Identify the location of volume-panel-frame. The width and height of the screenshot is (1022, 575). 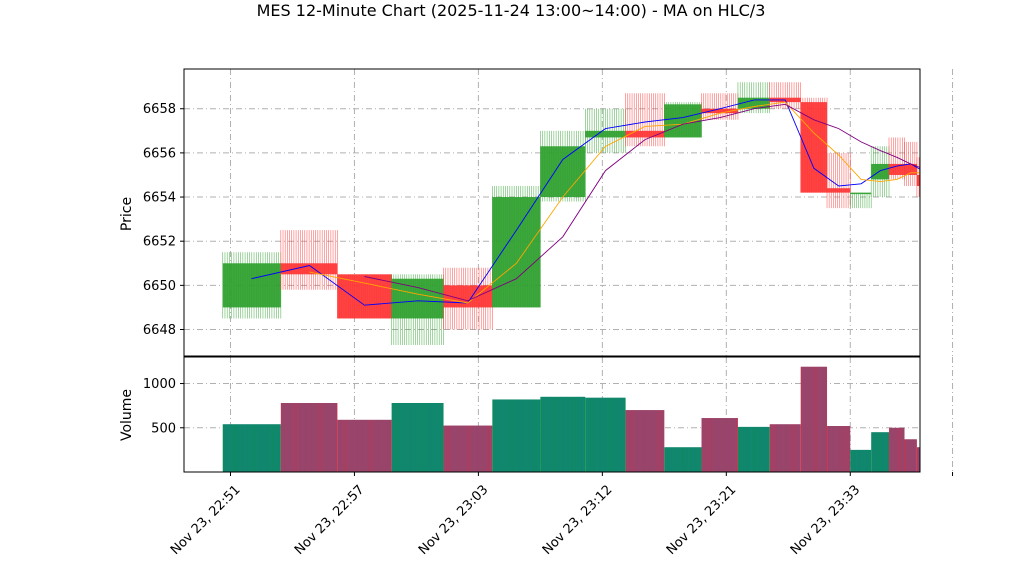
(552, 414).